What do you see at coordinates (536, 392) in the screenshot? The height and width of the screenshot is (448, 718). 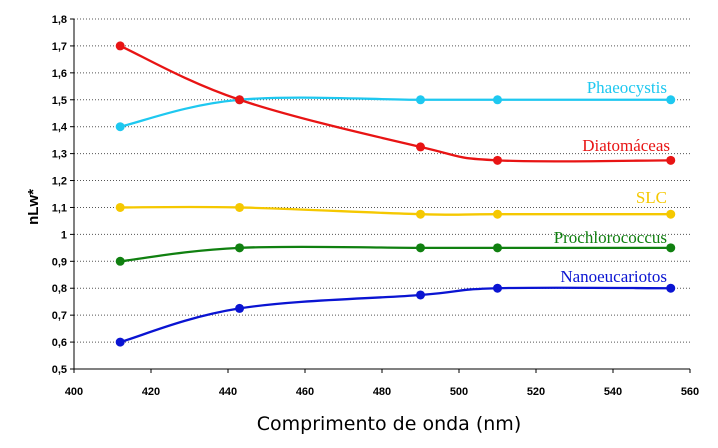 I see `x-tick-label: 520` at bounding box center [536, 392].